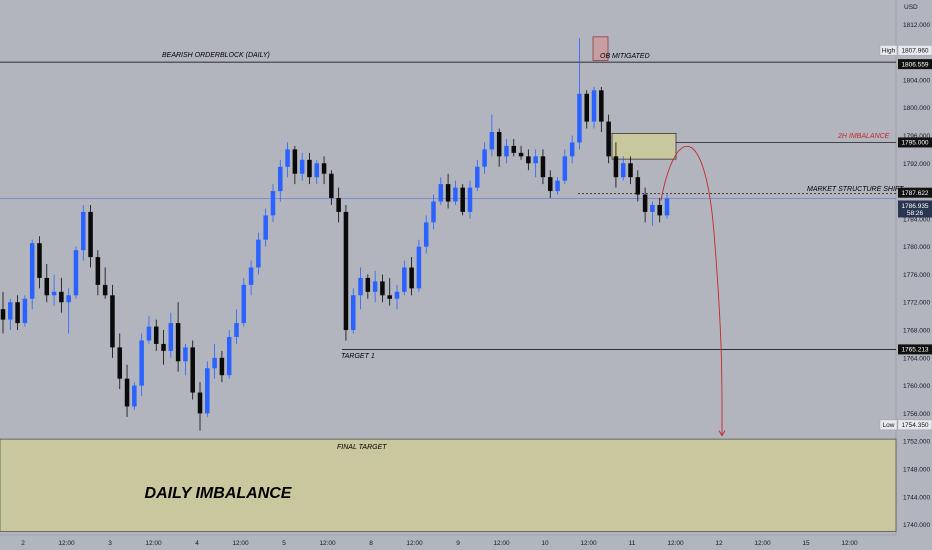 Image resolution: width=932 pixels, height=550 pixels. What do you see at coordinates (23, 543) in the screenshot?
I see `x-tick-label: 2` at bounding box center [23, 543].